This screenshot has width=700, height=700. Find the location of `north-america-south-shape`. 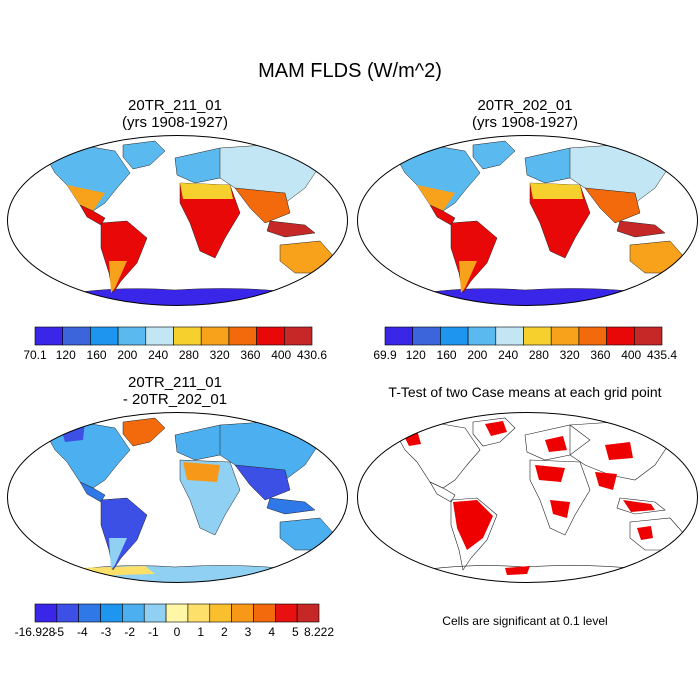

north-america-south-shape is located at coordinates (436, 198).